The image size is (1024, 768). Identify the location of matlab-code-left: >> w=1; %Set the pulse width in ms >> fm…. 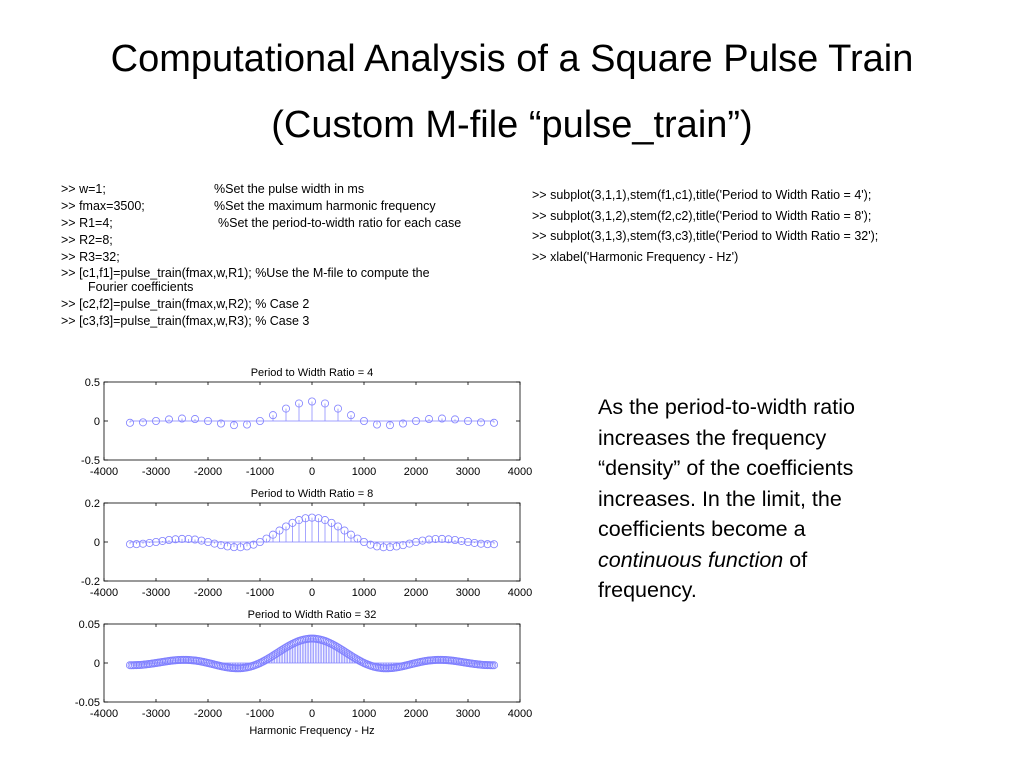
(296, 255).